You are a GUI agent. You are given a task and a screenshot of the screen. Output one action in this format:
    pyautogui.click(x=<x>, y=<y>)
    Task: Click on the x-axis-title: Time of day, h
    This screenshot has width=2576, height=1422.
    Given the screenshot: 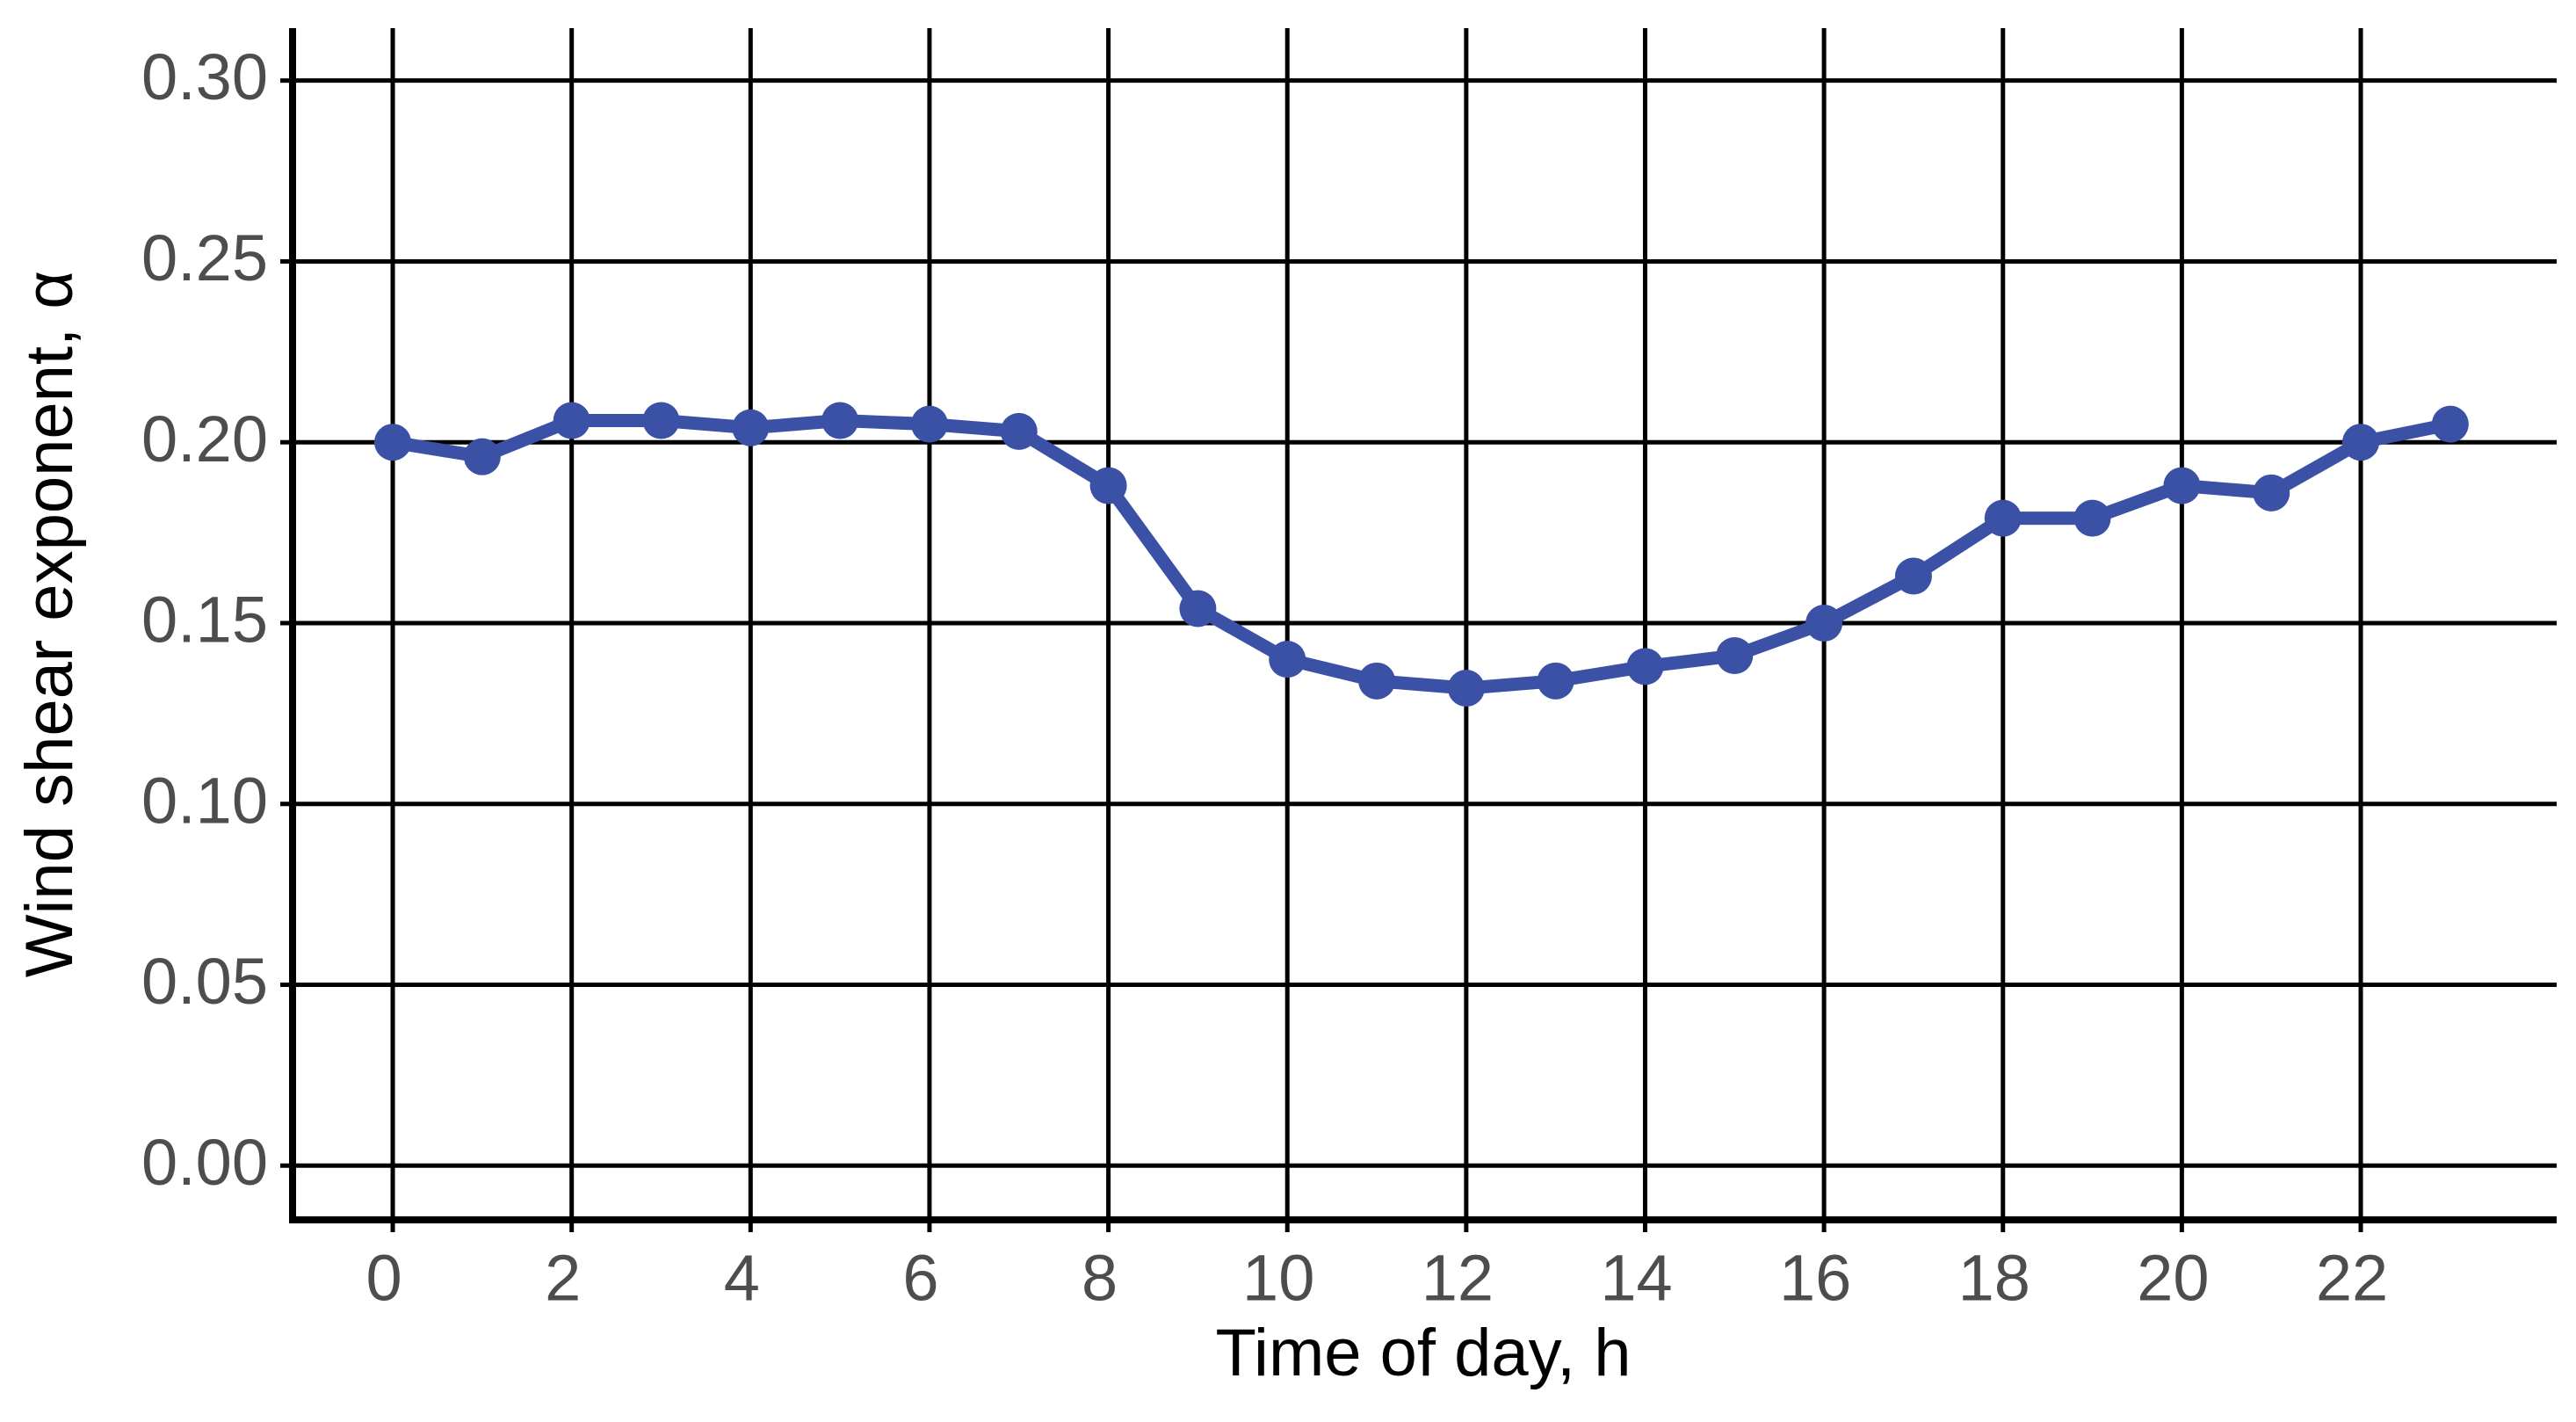 What is the action you would take?
    pyautogui.click(x=1423, y=1353)
    